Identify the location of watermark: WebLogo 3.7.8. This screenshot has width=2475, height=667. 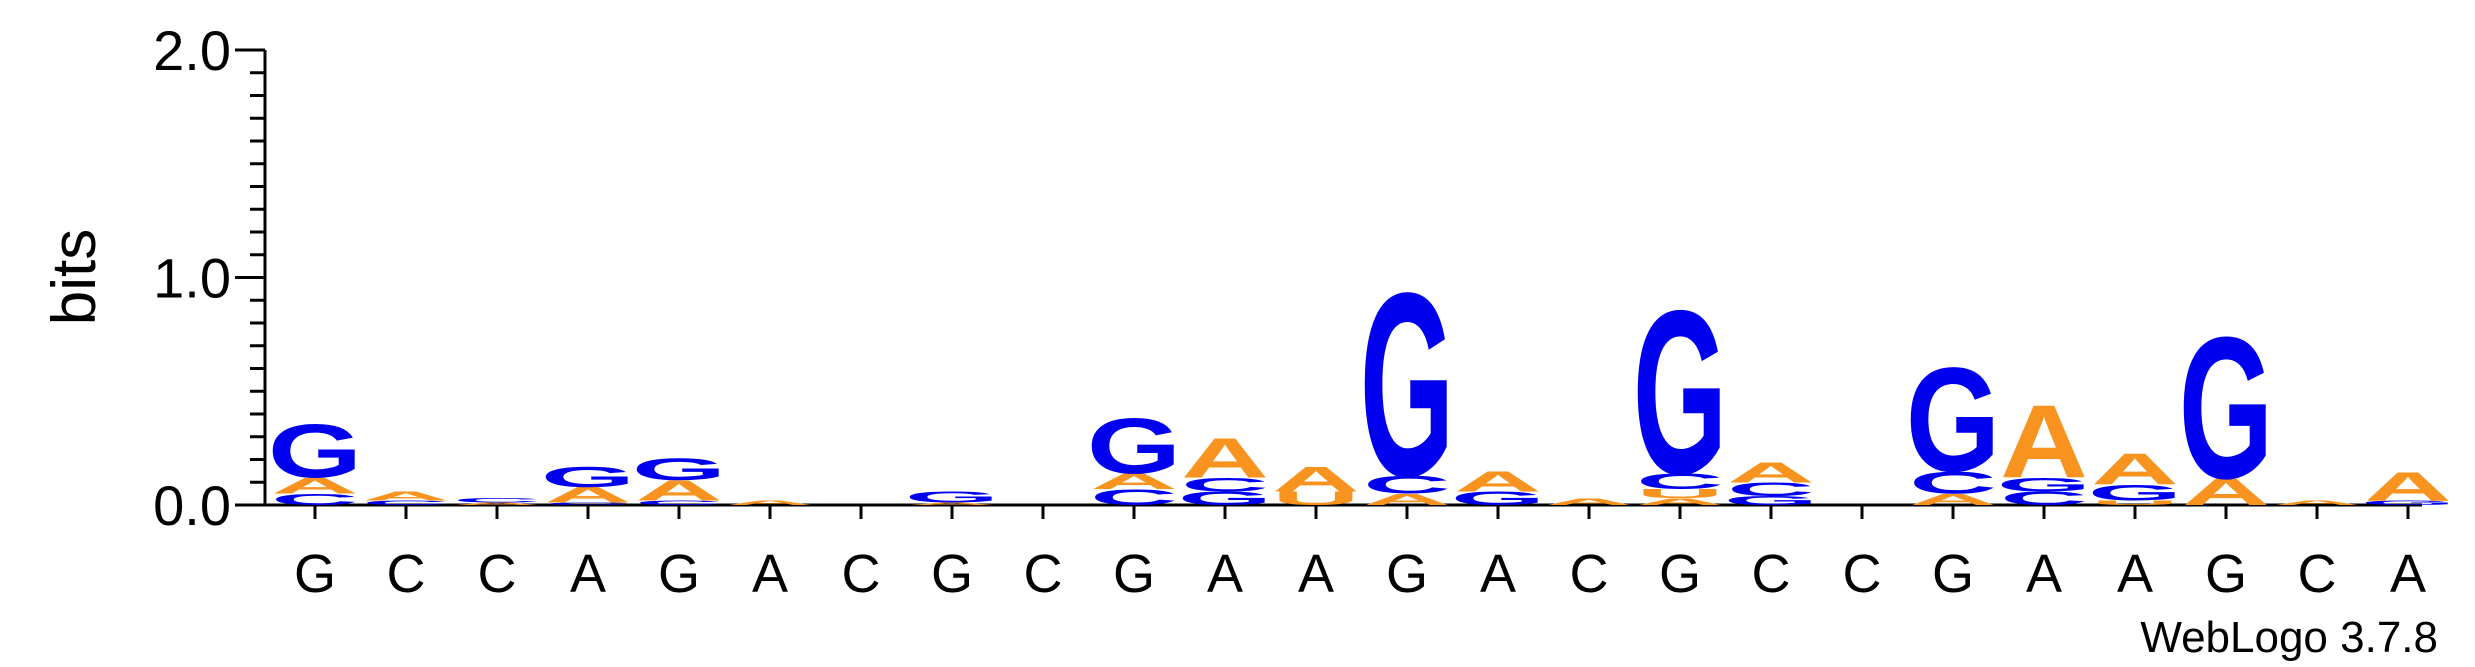
(2289, 637).